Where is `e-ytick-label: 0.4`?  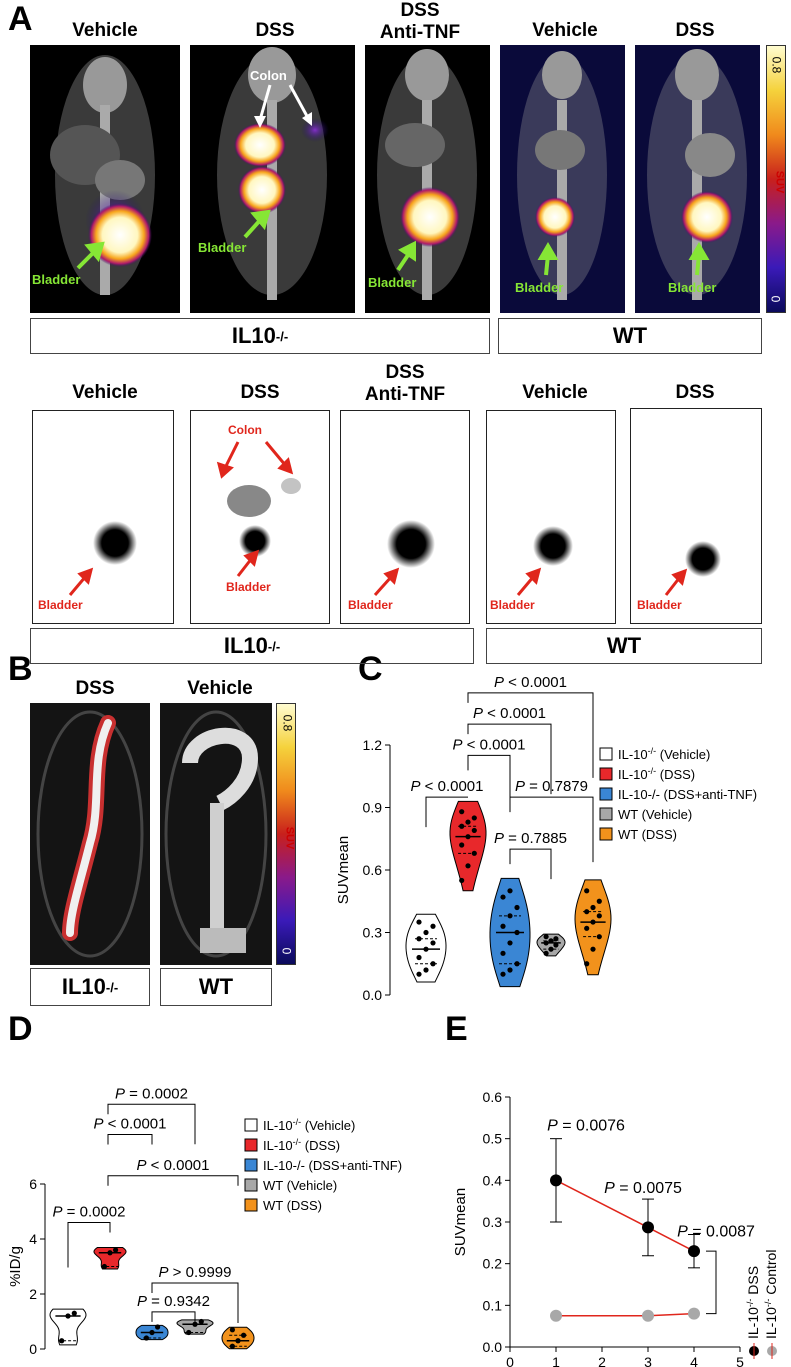
e-ytick-label: 0.4 is located at coordinates (493, 1180).